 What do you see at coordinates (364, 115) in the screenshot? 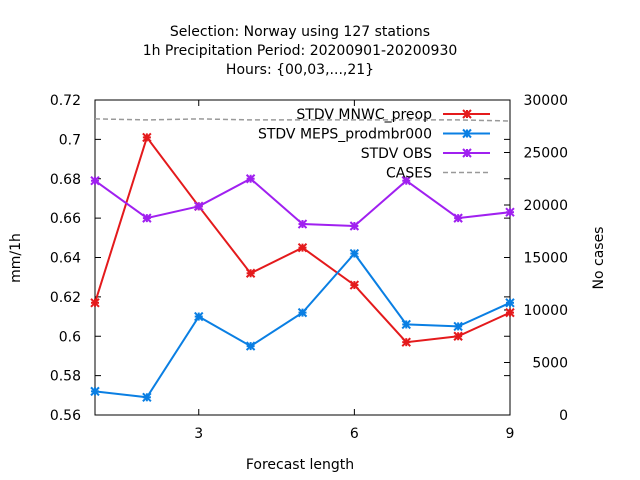
I see `legend-label: STDV MNWC_preop` at bounding box center [364, 115].